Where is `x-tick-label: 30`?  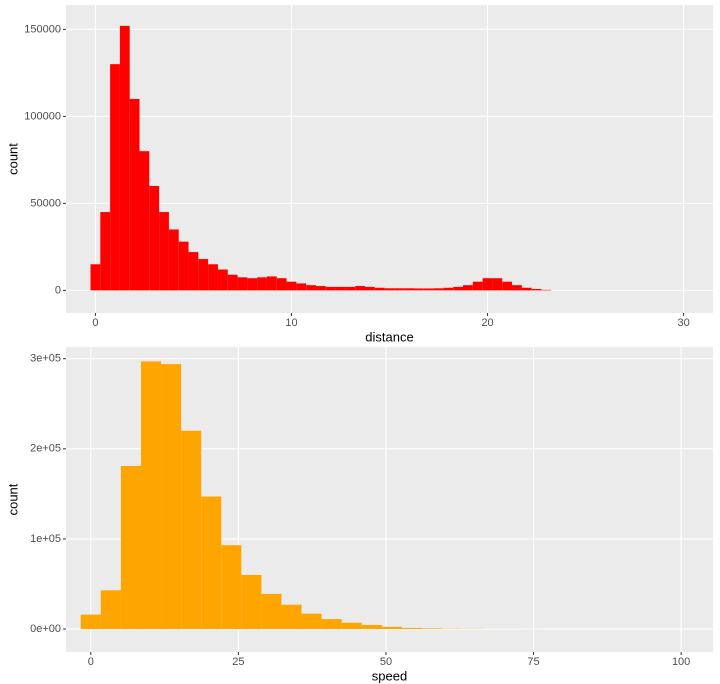
x-tick-label: 30 is located at coordinates (683, 323).